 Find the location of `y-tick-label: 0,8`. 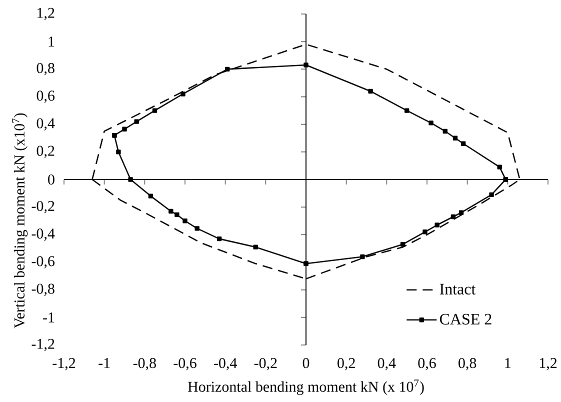

y-tick-label: 0,8 is located at coordinates (45, 69).